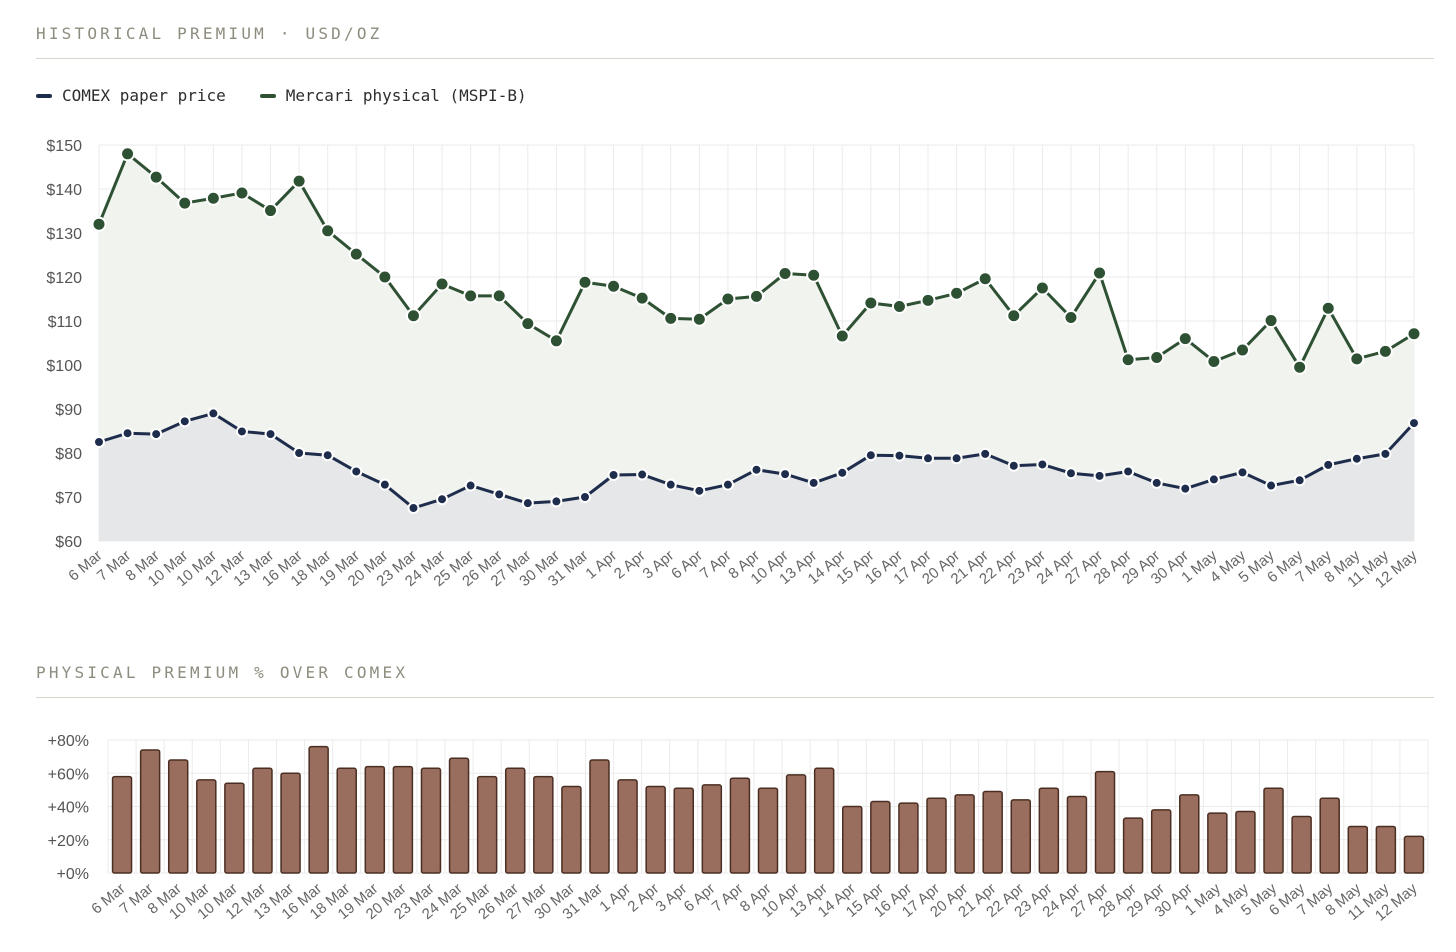 This screenshot has width=1456, height=952. Describe the element at coordinates (73, 874) in the screenshot. I see `y-tick-label: +0%` at that location.